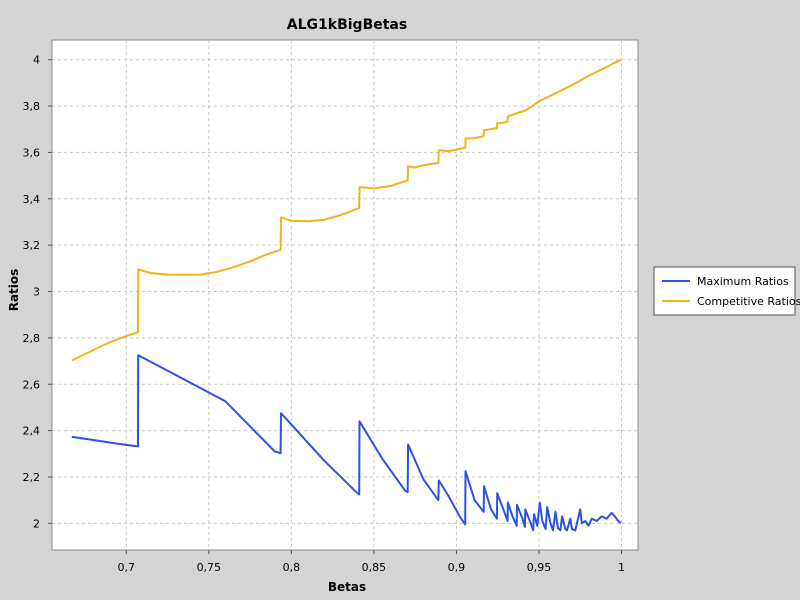  What do you see at coordinates (32, 245) in the screenshot?
I see `y-tick-label: 3,2` at bounding box center [32, 245].